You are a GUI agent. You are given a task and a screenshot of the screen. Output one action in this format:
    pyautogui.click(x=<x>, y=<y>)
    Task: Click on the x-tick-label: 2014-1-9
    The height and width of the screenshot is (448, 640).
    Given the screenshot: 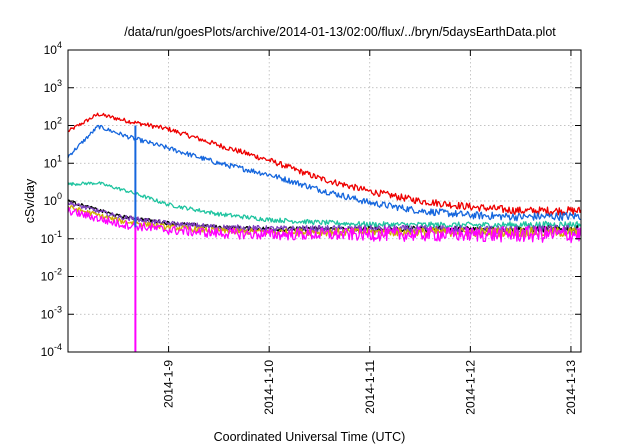 What is the action you would take?
    pyautogui.click(x=169, y=384)
    